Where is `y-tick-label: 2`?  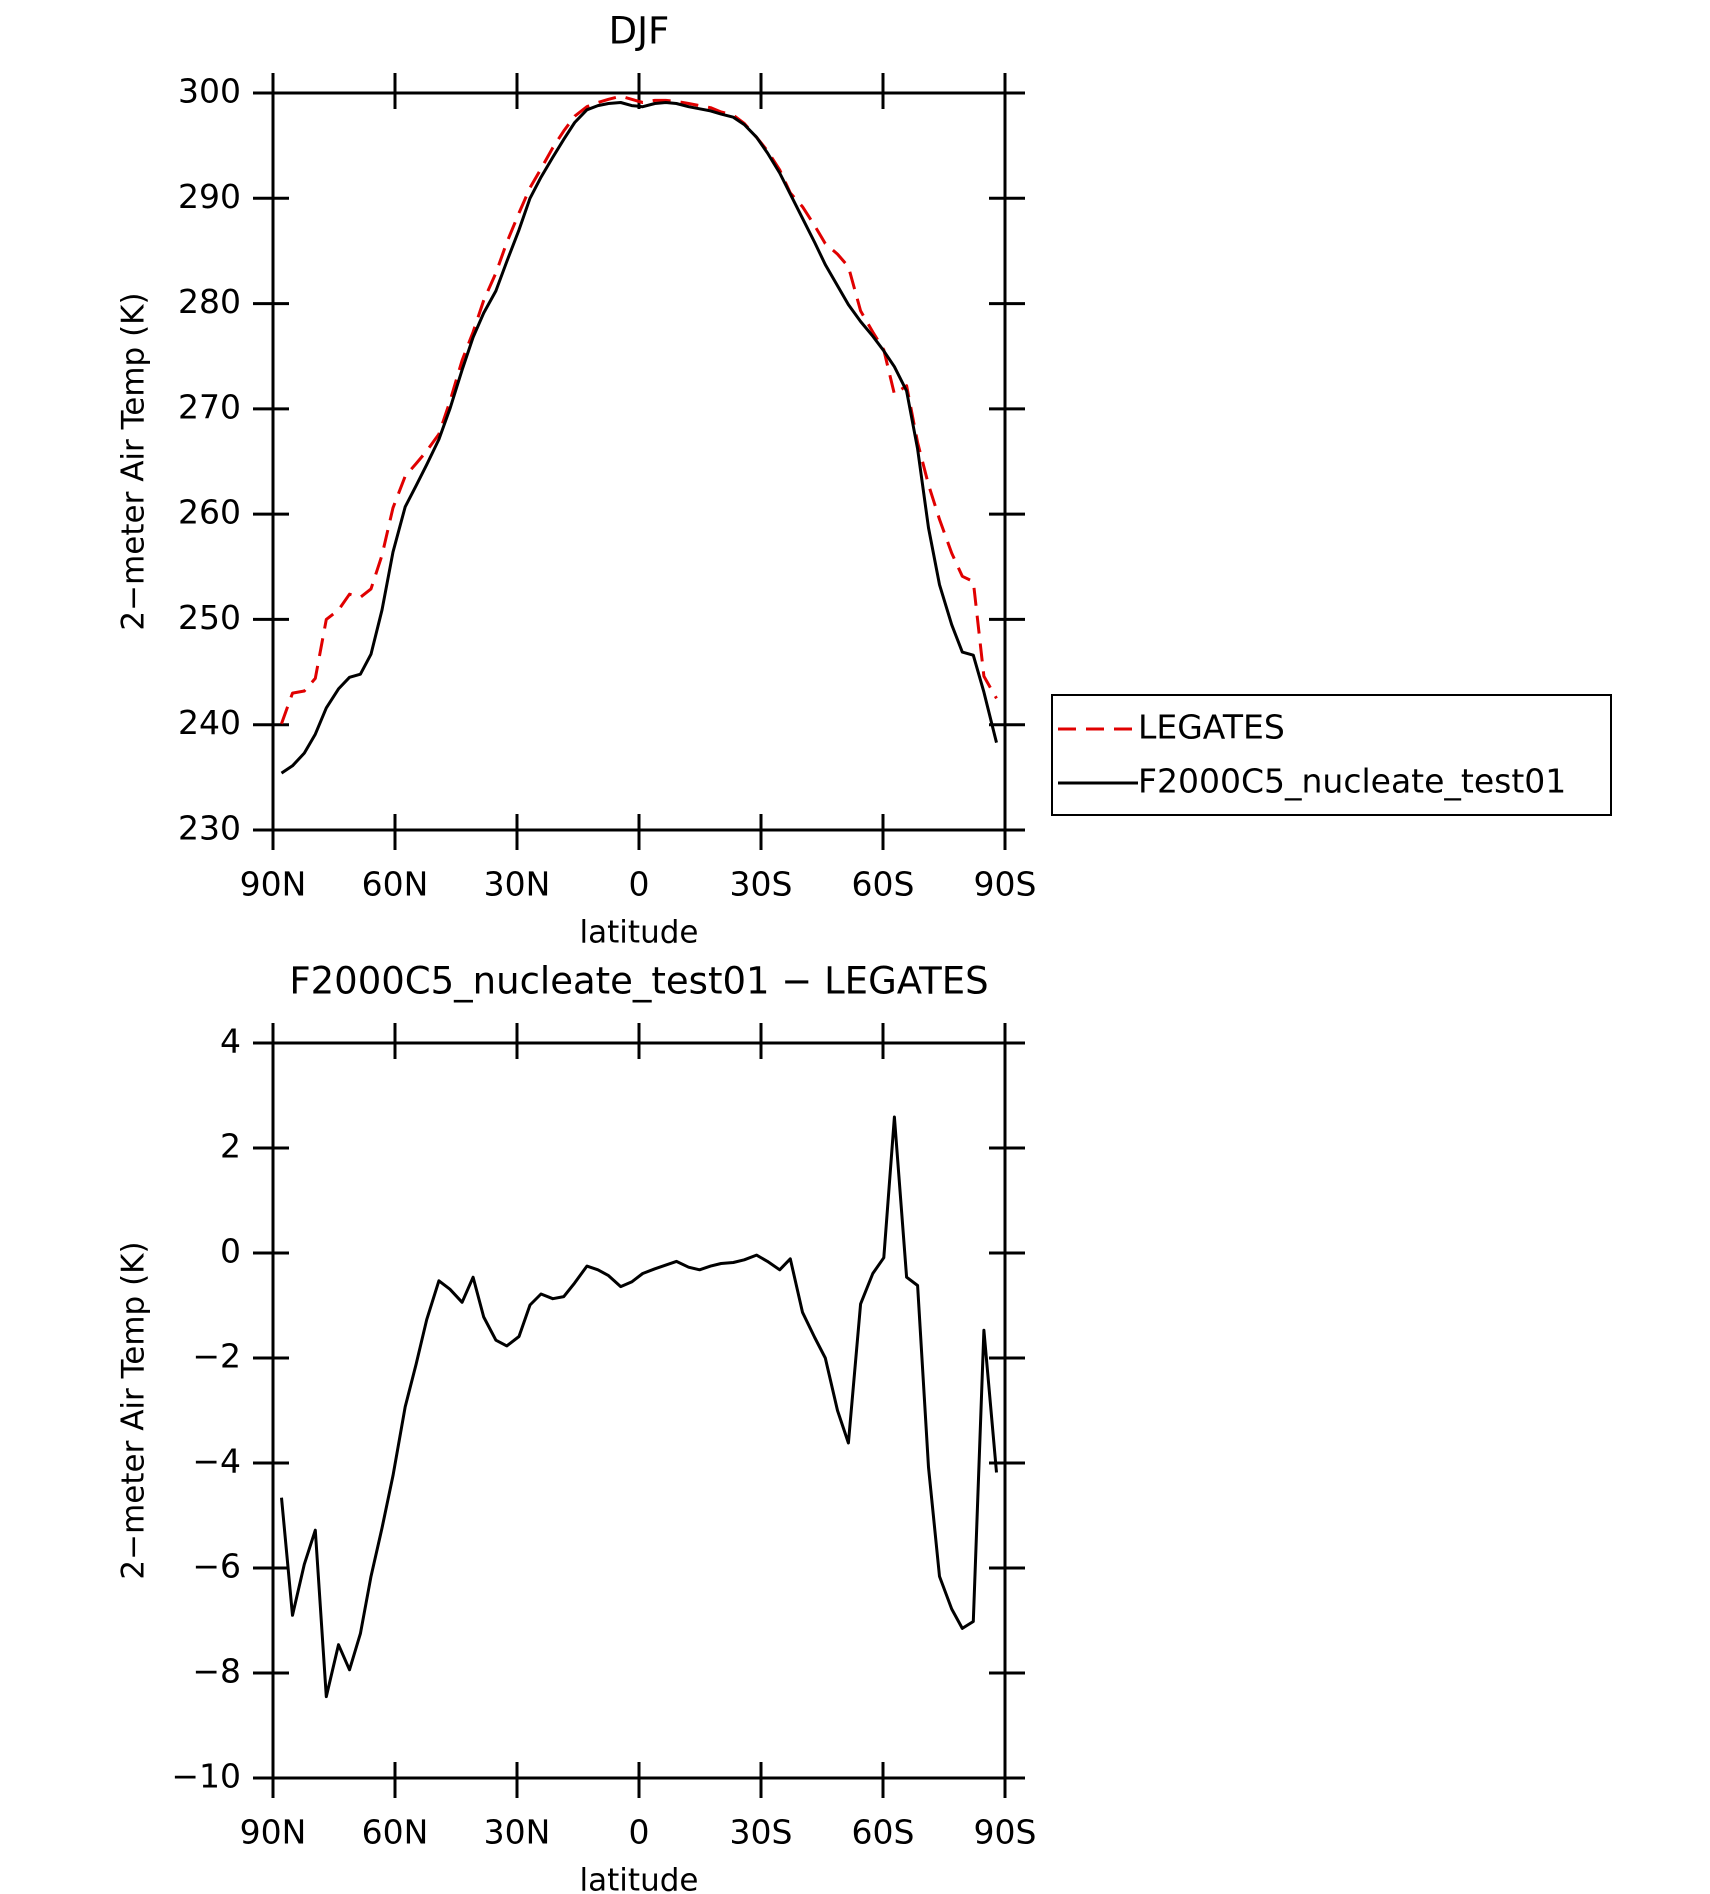 y-tick-label: 2 is located at coordinates (230, 1146).